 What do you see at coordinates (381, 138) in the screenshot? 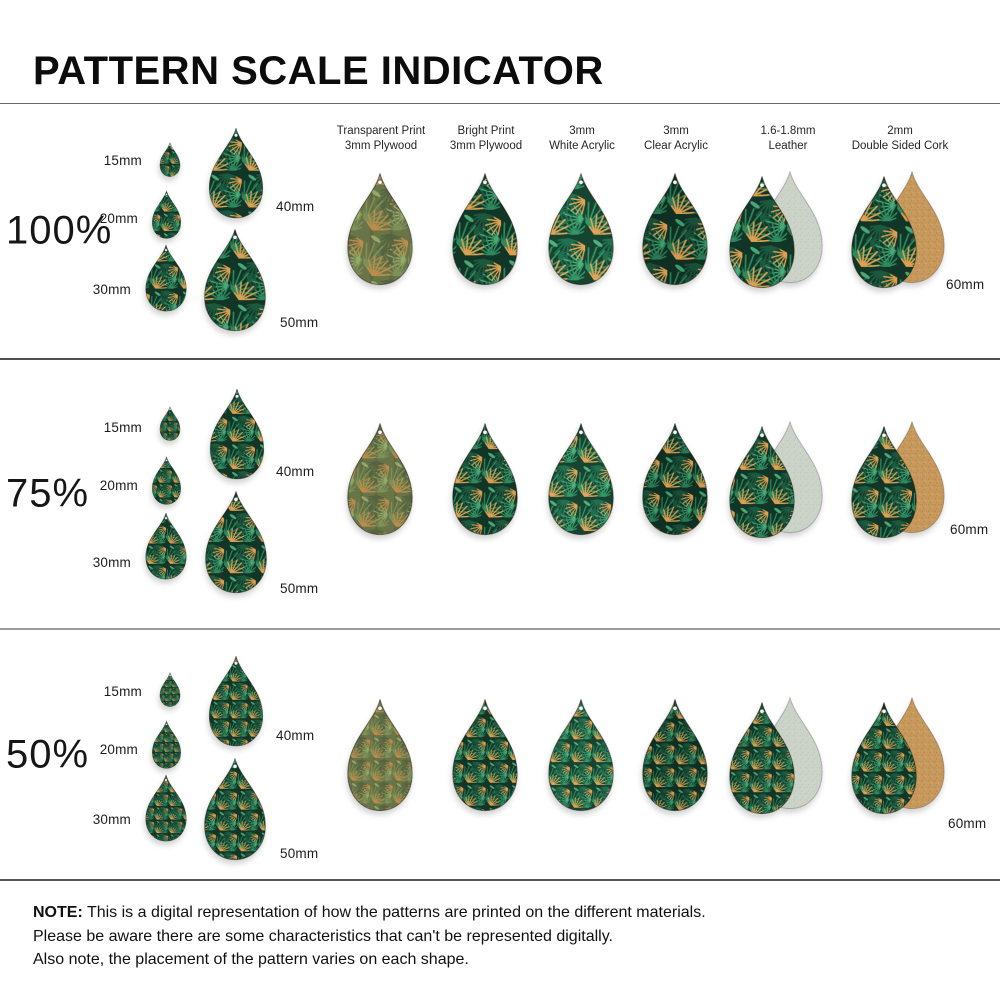
I see `material-label-transparent-plywood: Transparent Print 3mm Plywood` at bounding box center [381, 138].